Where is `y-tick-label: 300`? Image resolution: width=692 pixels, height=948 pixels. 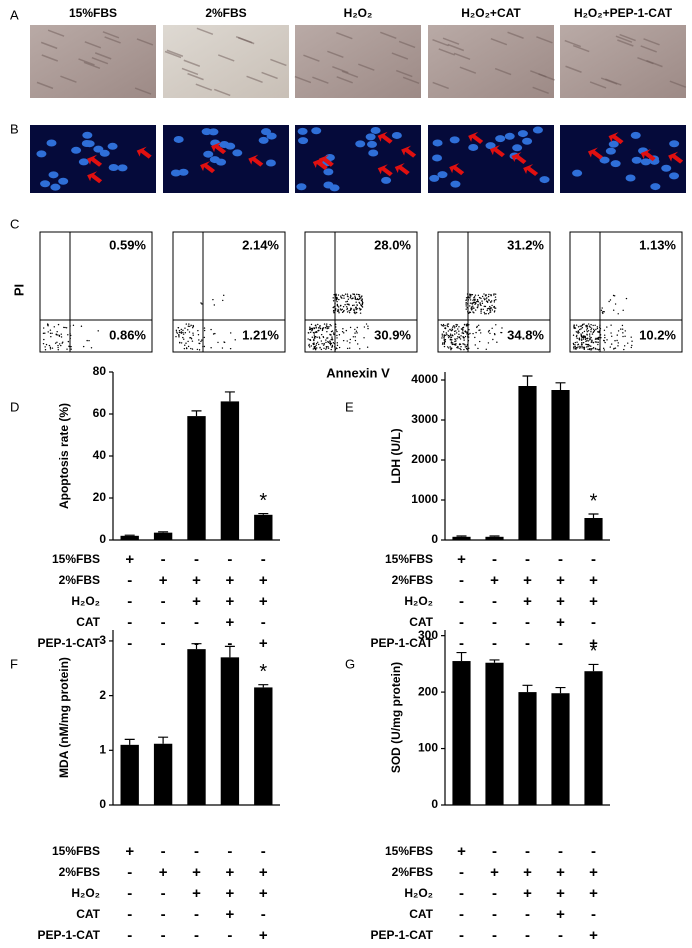
y-tick-label: 300 is located at coordinates (428, 635).